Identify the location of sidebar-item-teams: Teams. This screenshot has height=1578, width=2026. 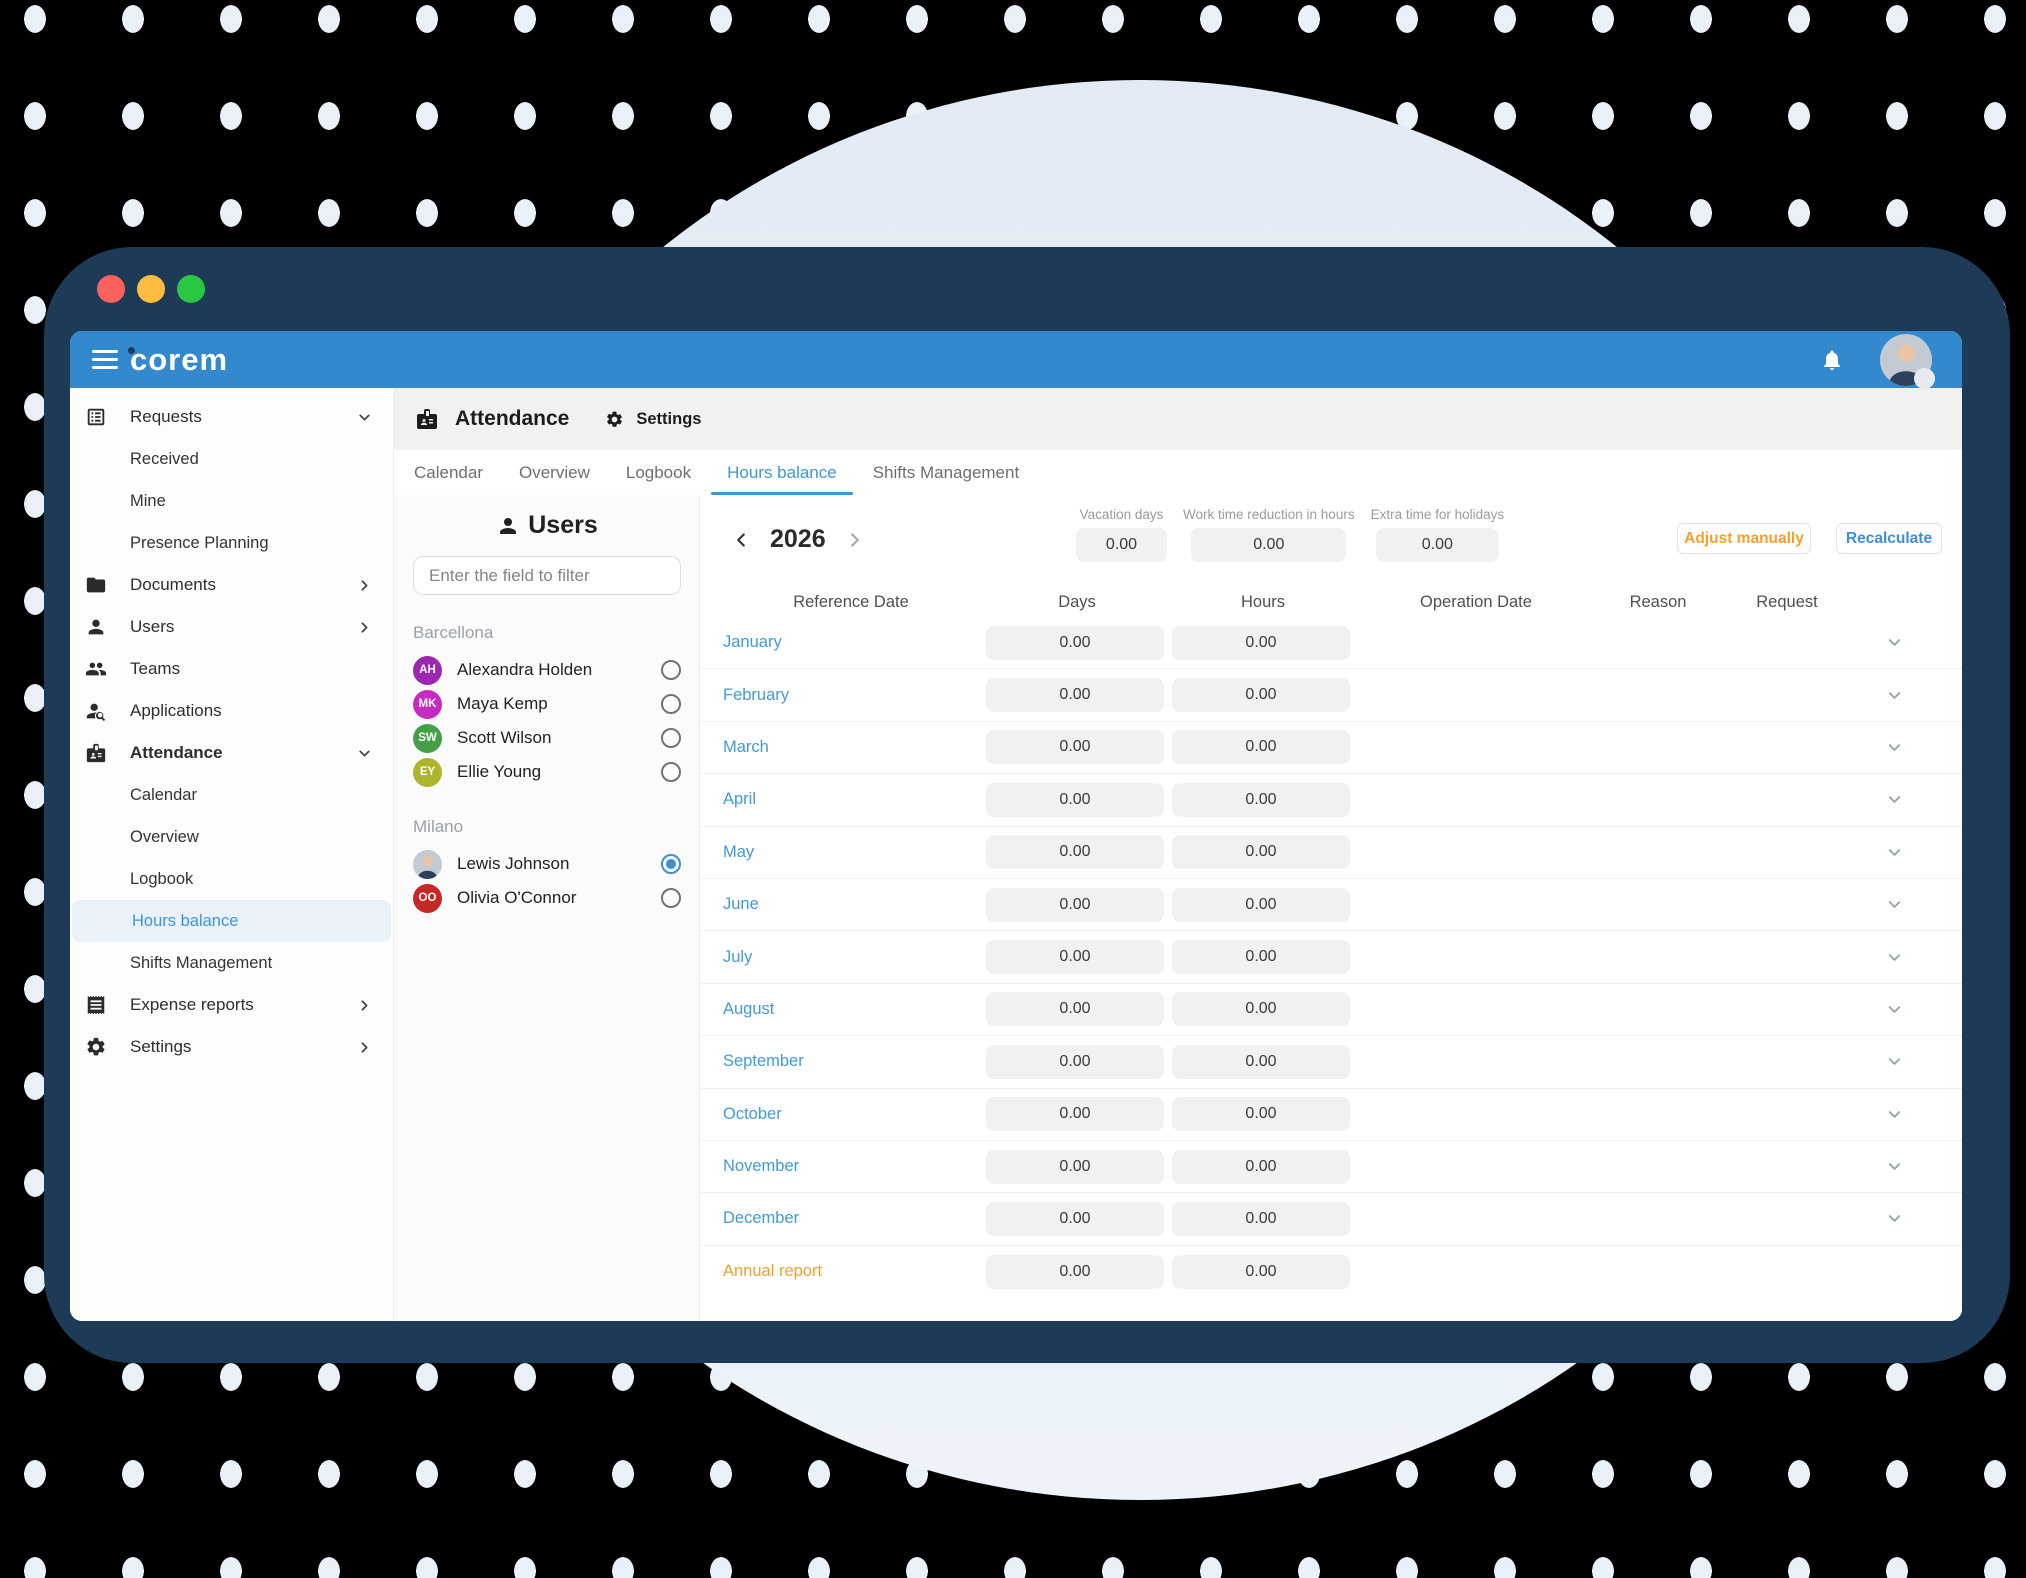
(231, 669).